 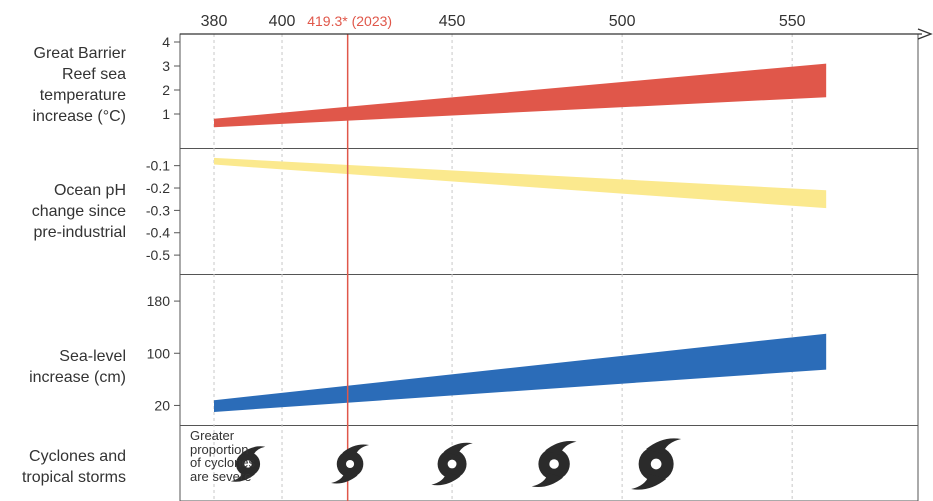 What do you see at coordinates (166, 114) in the screenshot?
I see `temperature-tick-label: 1` at bounding box center [166, 114].